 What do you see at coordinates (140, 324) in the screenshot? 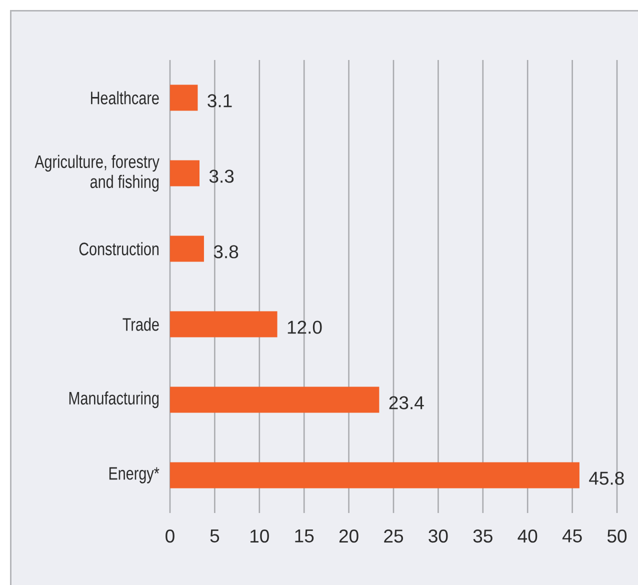
I see `y-tick-label: Trade` at bounding box center [140, 324].